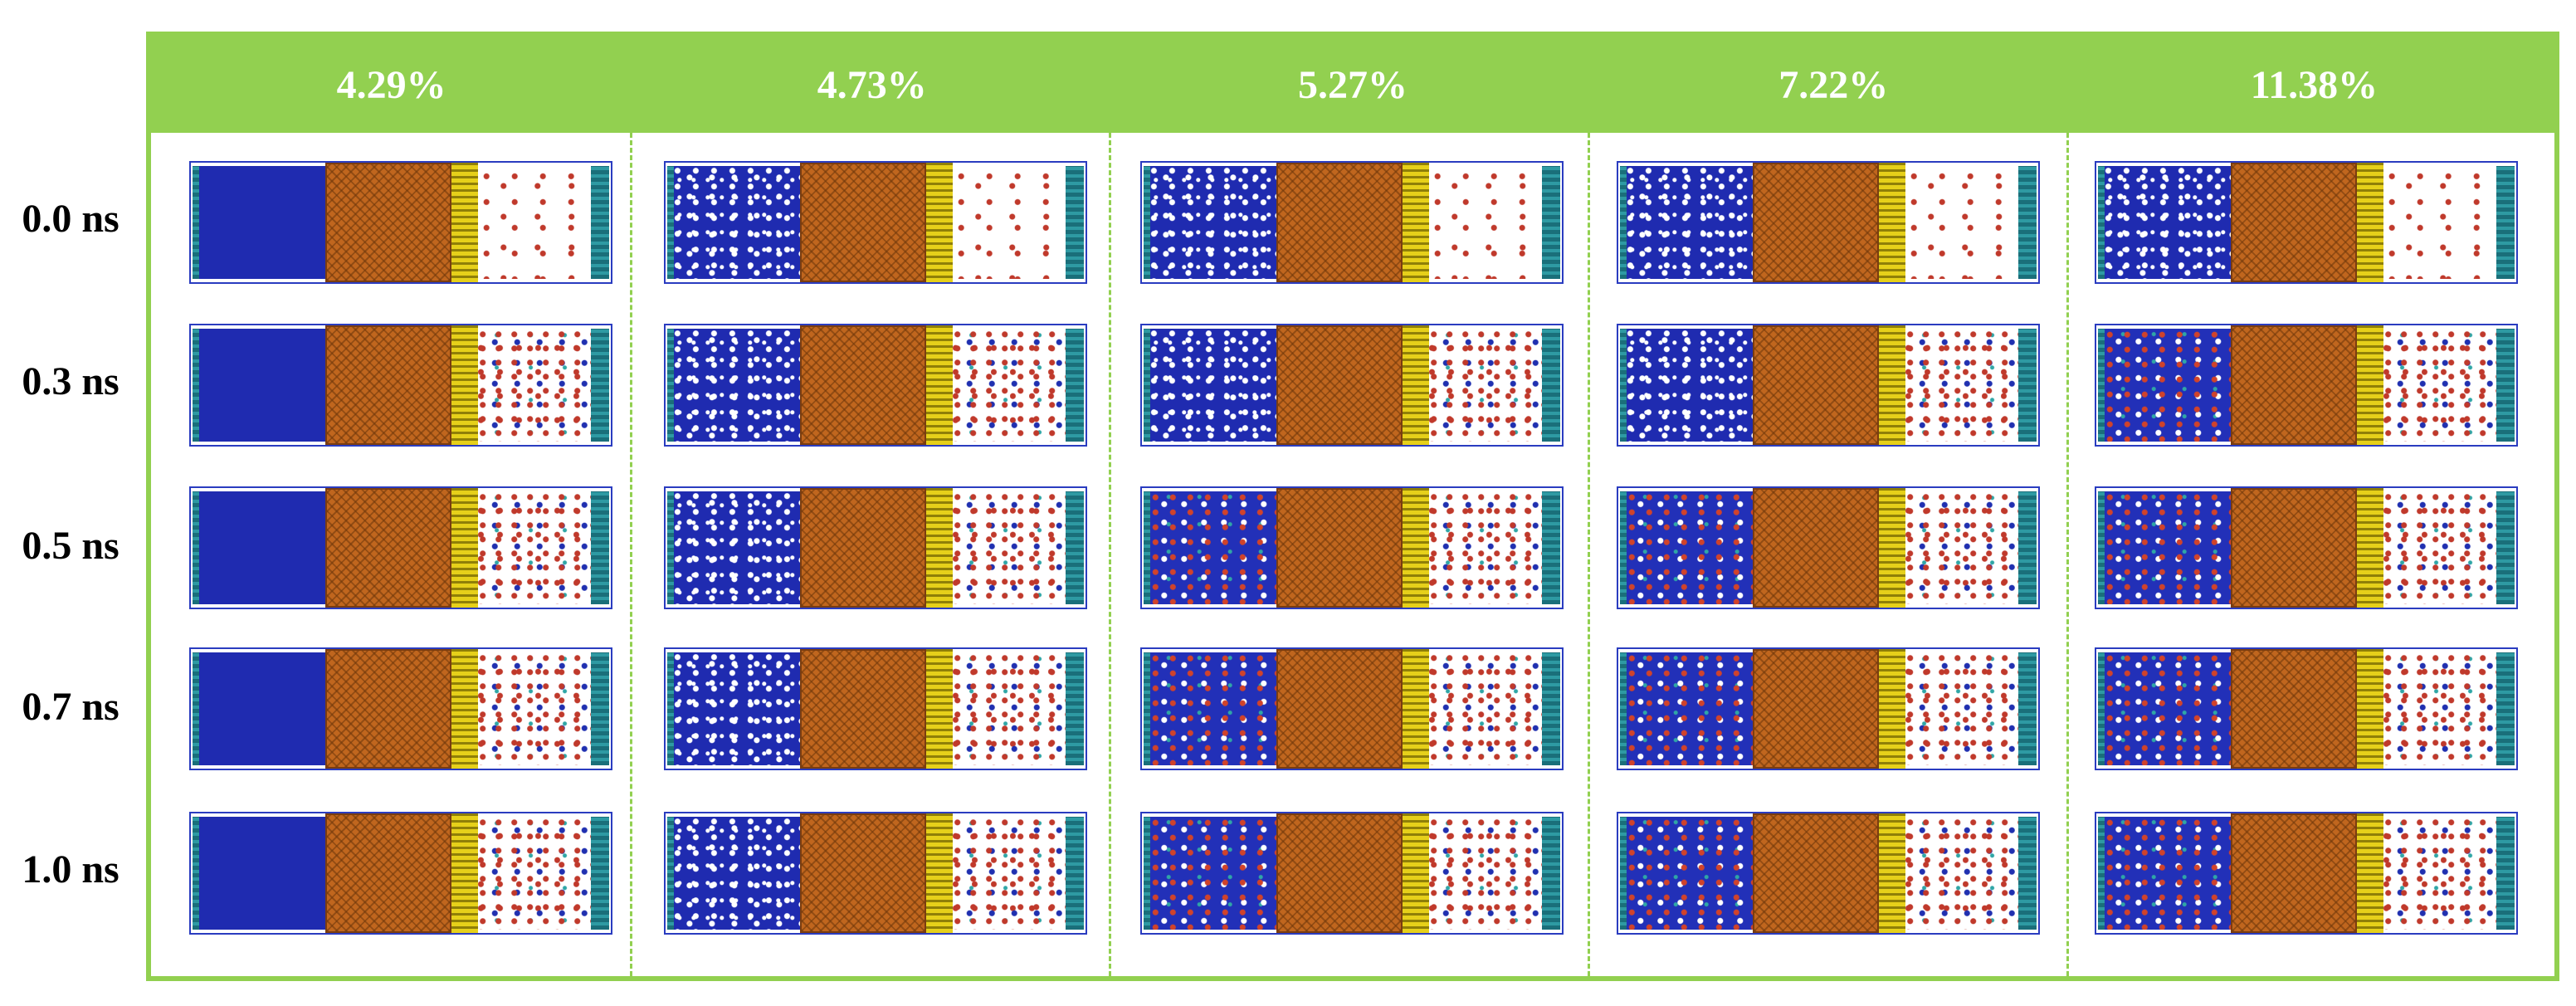 Image resolution: width=2576 pixels, height=1006 pixels. What do you see at coordinates (71, 219) in the screenshot?
I see `row-label-1: 0.0 ns` at bounding box center [71, 219].